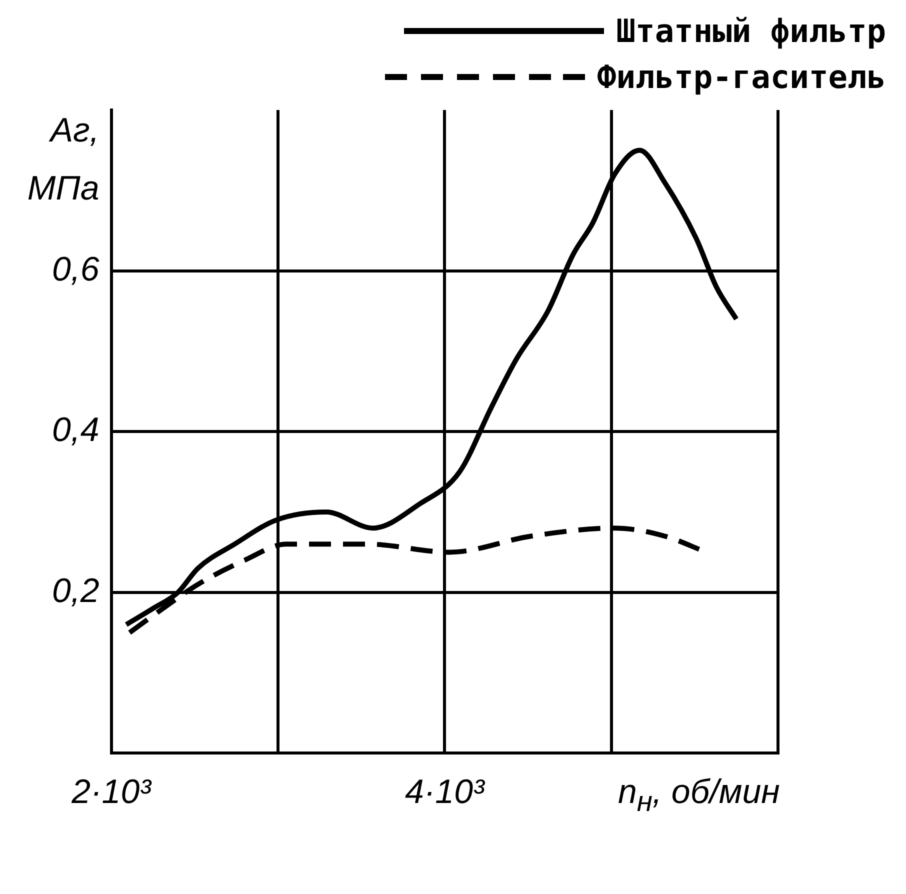 This screenshot has width=906, height=894. I want to click on x-axis-title: n$_{н}$, об/мин, so click(699, 796).